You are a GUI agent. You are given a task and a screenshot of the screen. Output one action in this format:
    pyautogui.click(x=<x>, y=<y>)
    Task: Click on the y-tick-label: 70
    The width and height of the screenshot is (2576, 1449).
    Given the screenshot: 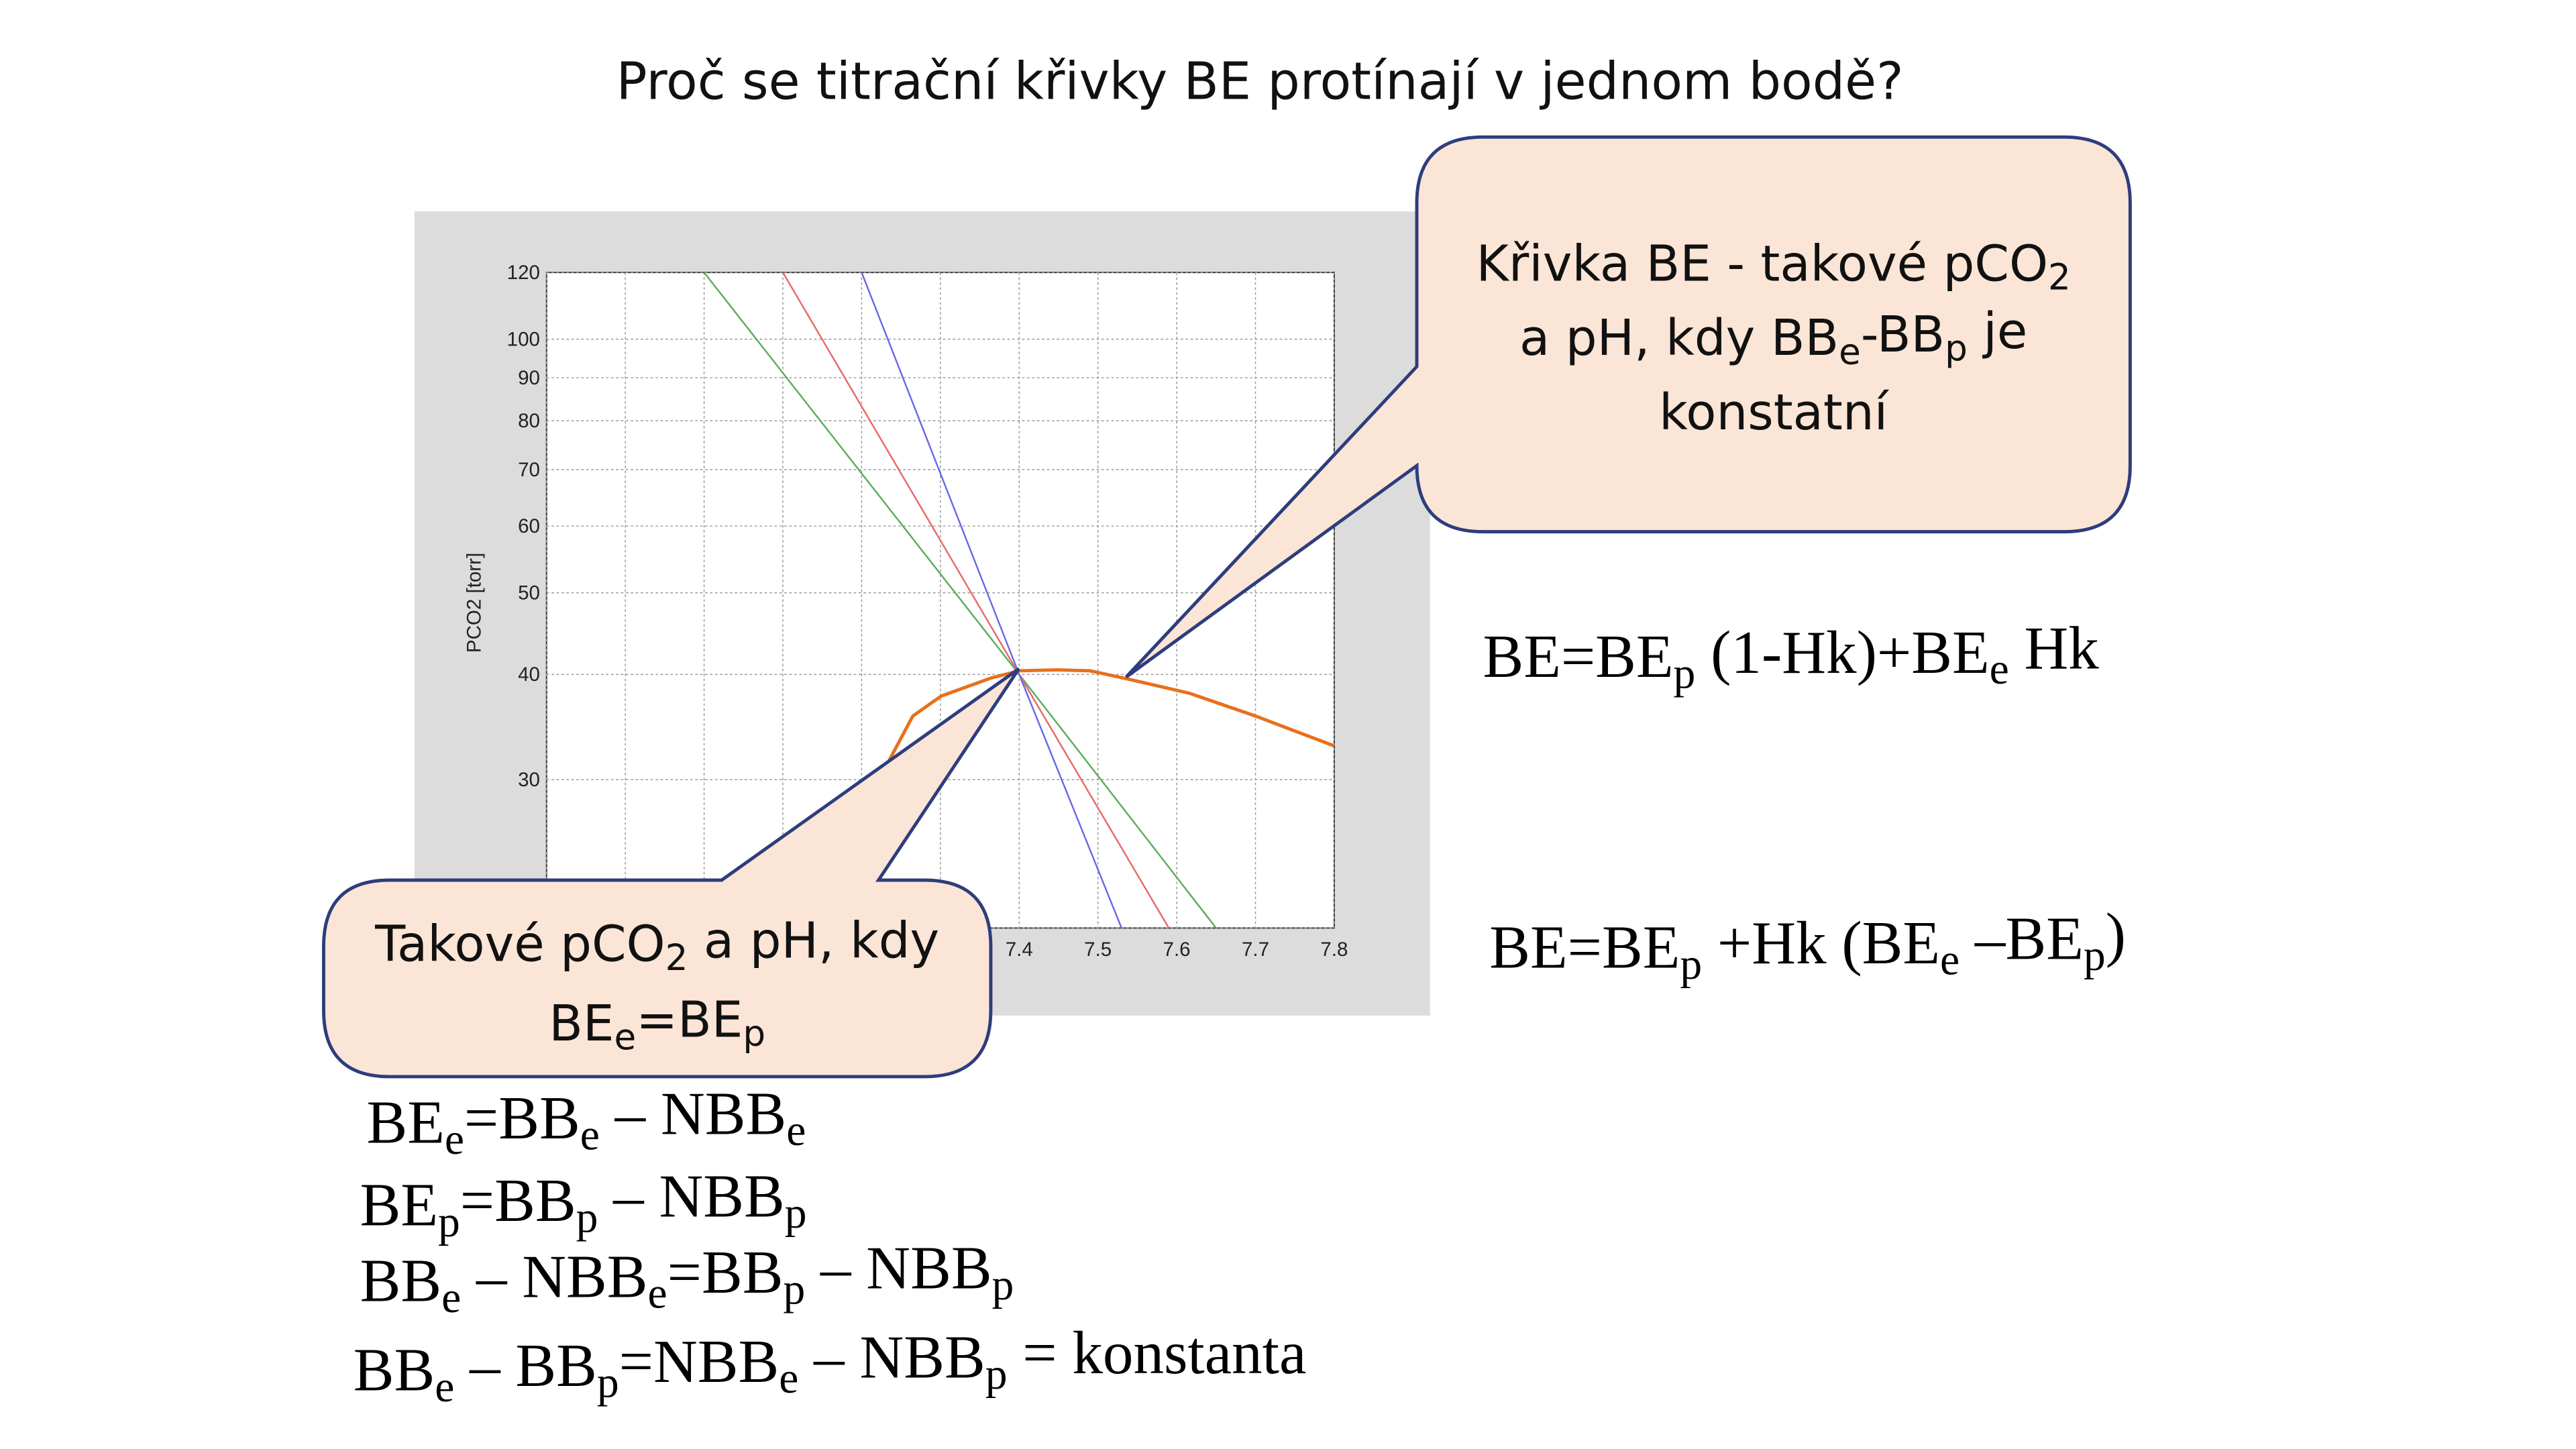 What is the action you would take?
    pyautogui.click(x=529, y=470)
    